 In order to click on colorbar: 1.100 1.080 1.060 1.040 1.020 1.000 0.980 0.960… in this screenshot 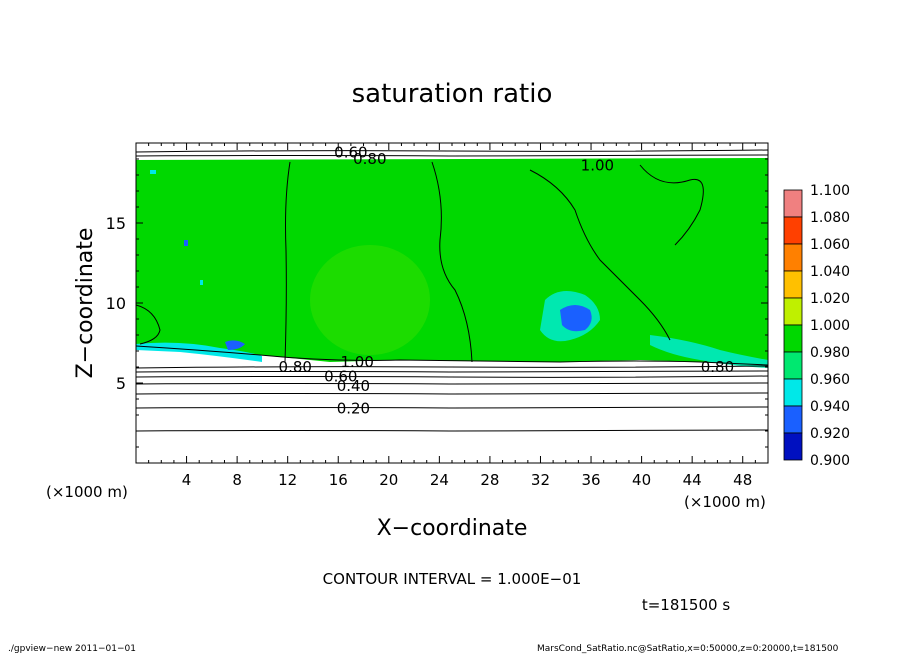, I will do `click(816, 326)`.